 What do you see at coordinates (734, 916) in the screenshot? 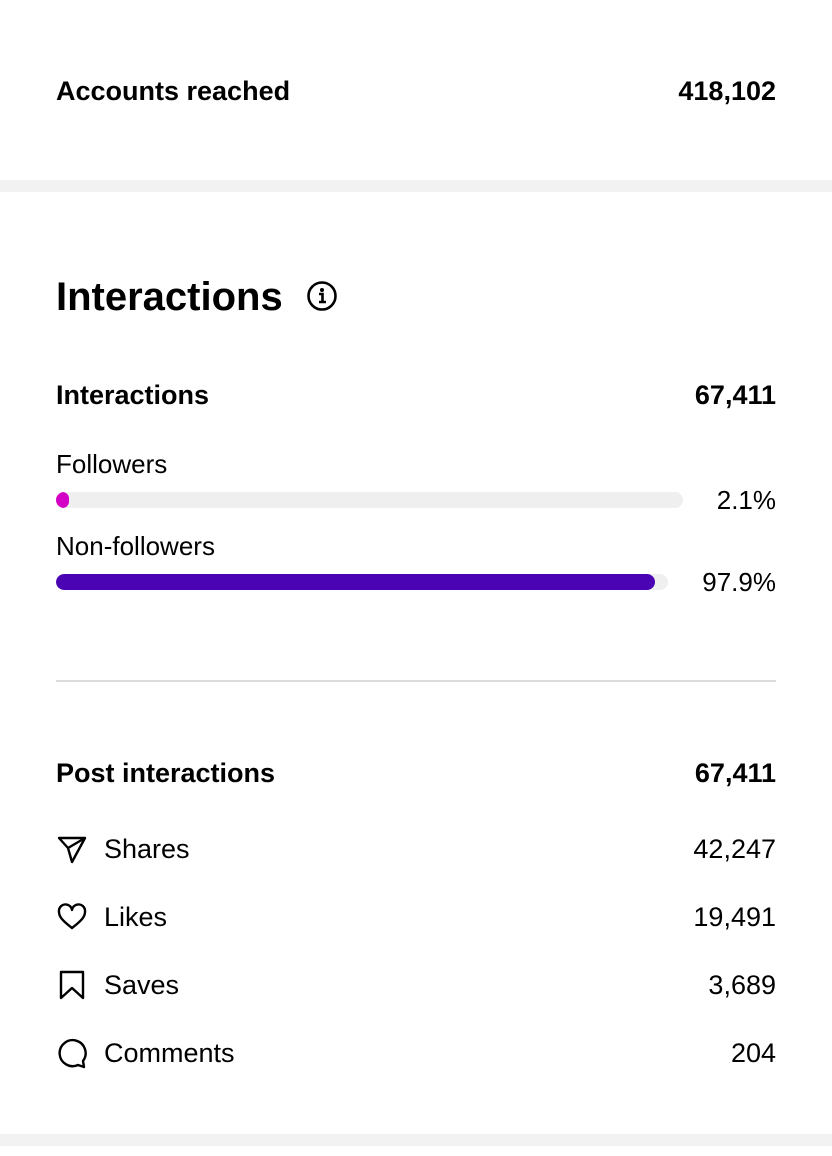
I see `row-value: 19,491` at bounding box center [734, 916].